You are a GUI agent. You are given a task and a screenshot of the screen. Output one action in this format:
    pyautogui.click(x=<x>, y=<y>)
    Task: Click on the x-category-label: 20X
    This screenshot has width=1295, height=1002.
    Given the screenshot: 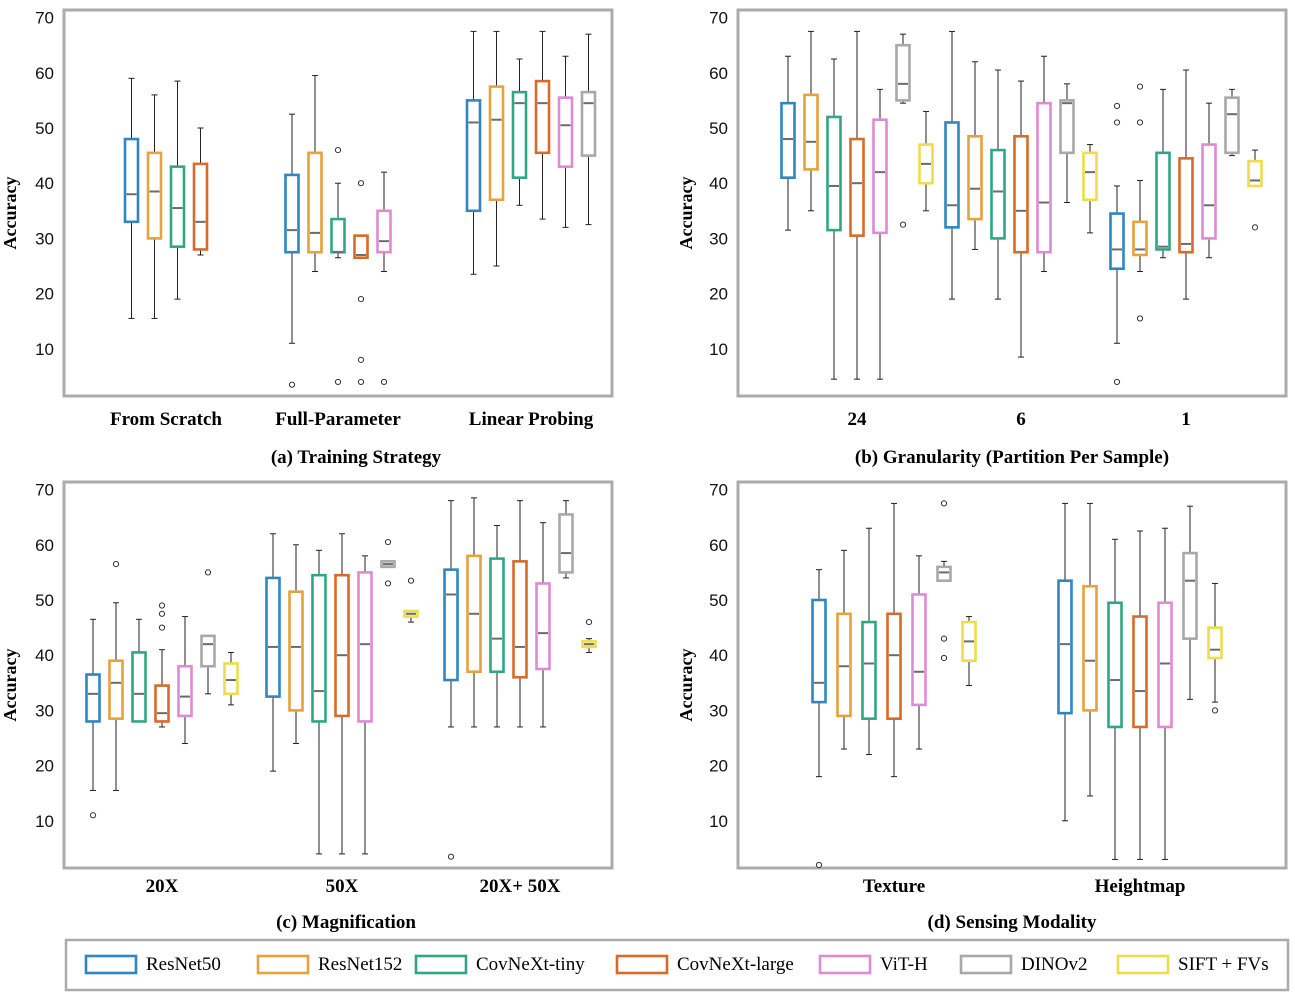 What is the action you would take?
    pyautogui.click(x=162, y=886)
    